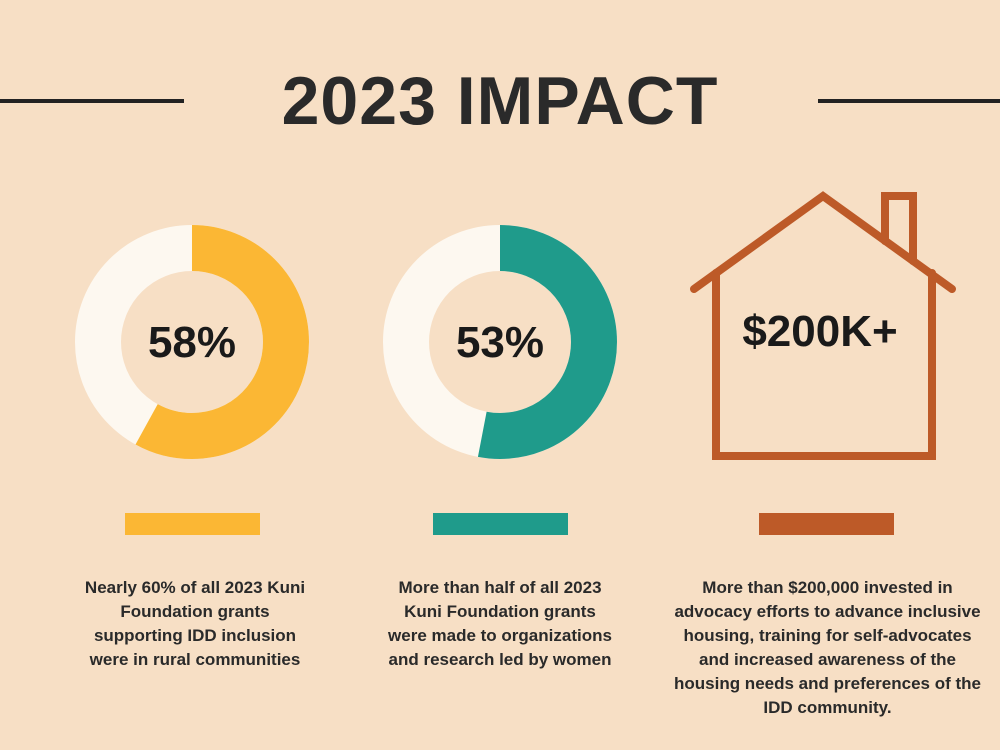 The height and width of the screenshot is (750, 1000). I want to click on accent-bar-teal, so click(500, 524).